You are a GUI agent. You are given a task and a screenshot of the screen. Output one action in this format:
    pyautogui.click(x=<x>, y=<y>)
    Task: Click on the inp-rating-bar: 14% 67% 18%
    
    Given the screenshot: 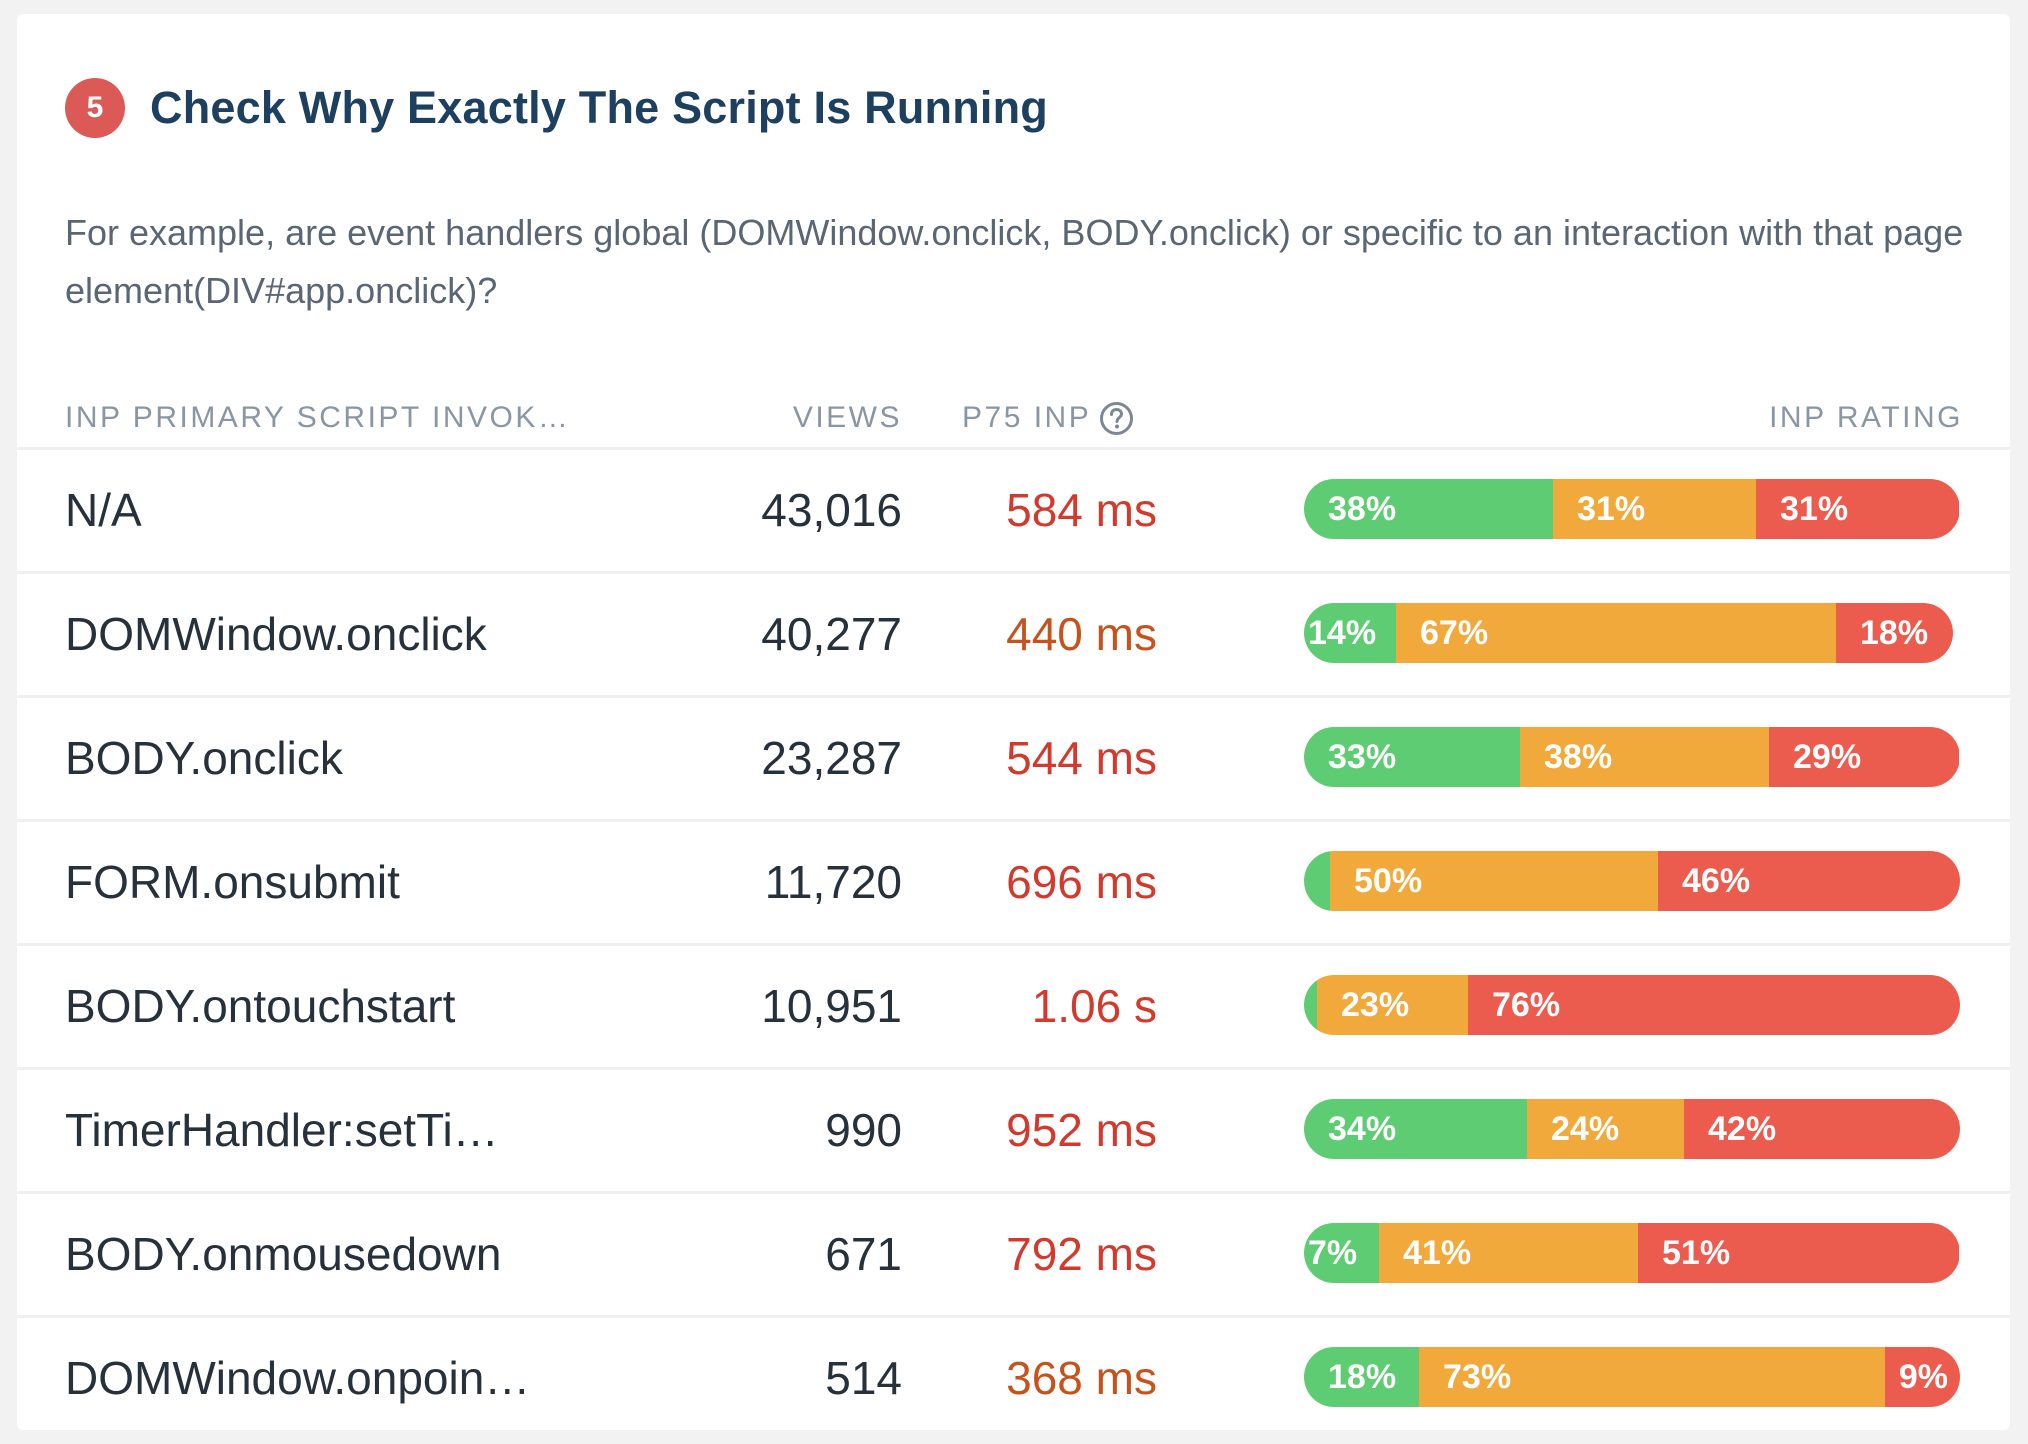 What is the action you would take?
    pyautogui.click(x=1628, y=633)
    